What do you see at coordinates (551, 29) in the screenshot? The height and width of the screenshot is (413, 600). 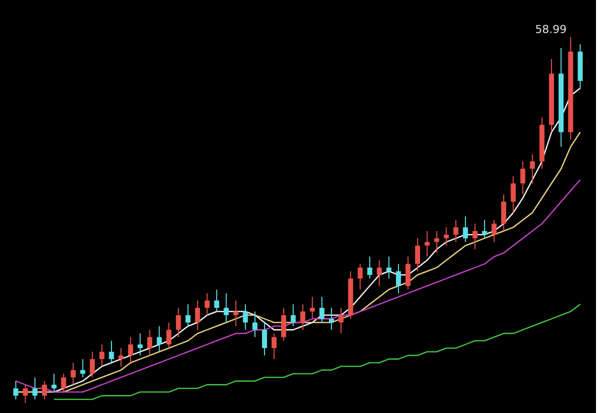 I see `text: 58.99` at bounding box center [551, 29].